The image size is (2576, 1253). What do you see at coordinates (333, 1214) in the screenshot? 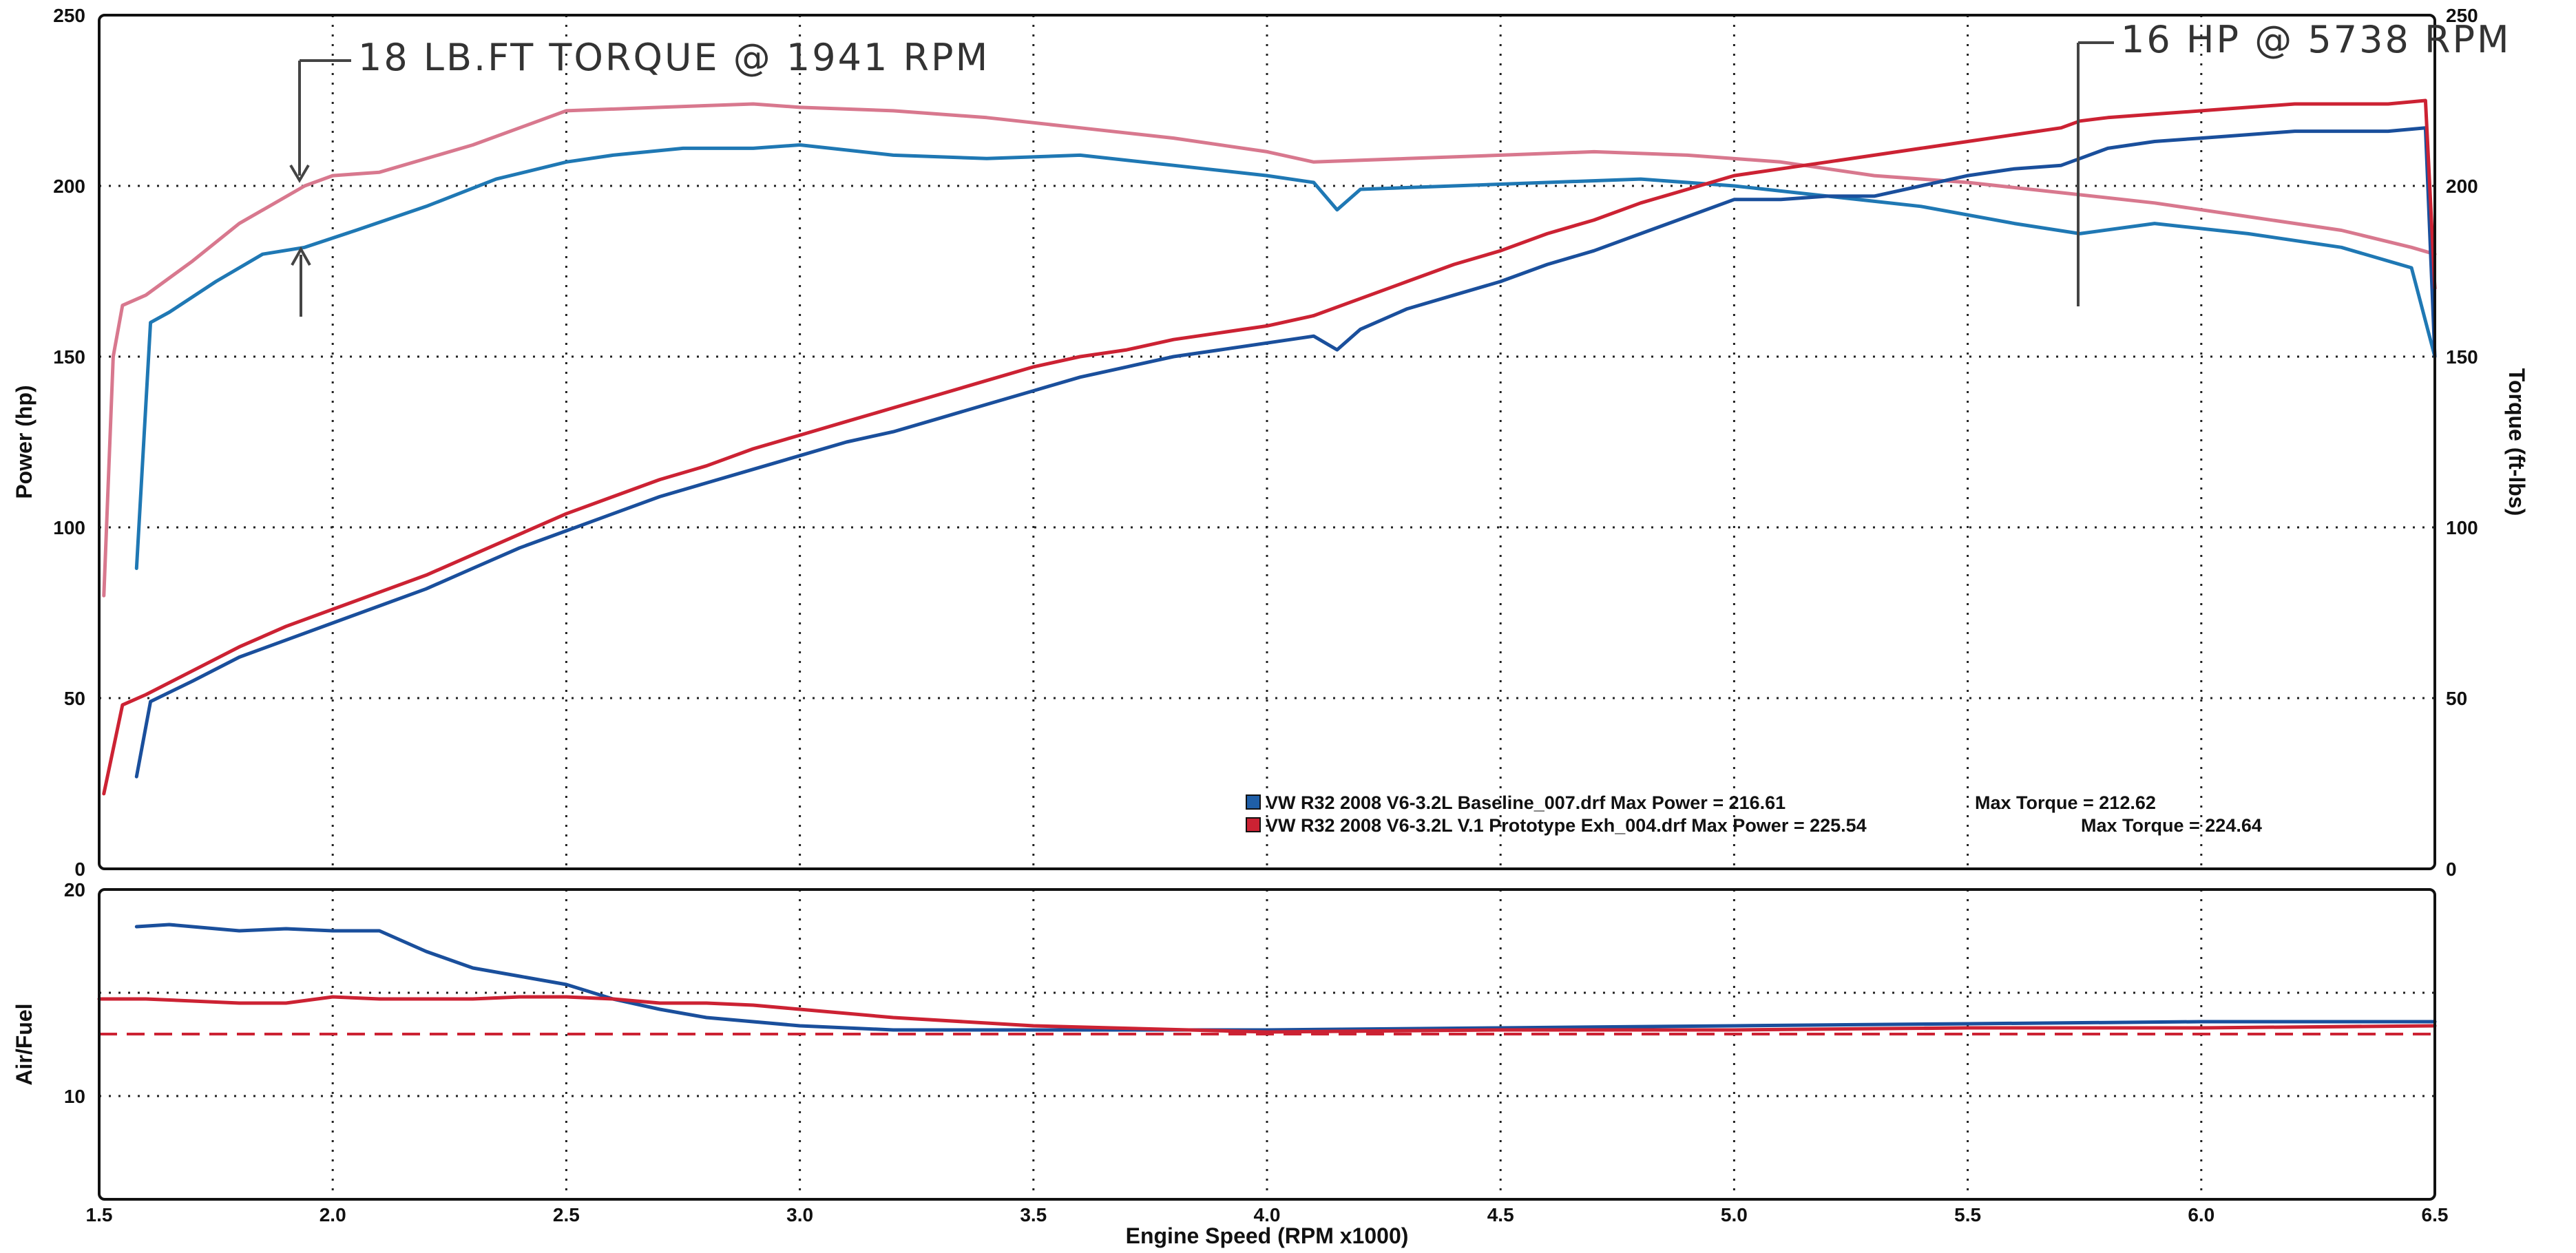
I see `x-tick-label: 2.0` at bounding box center [333, 1214].